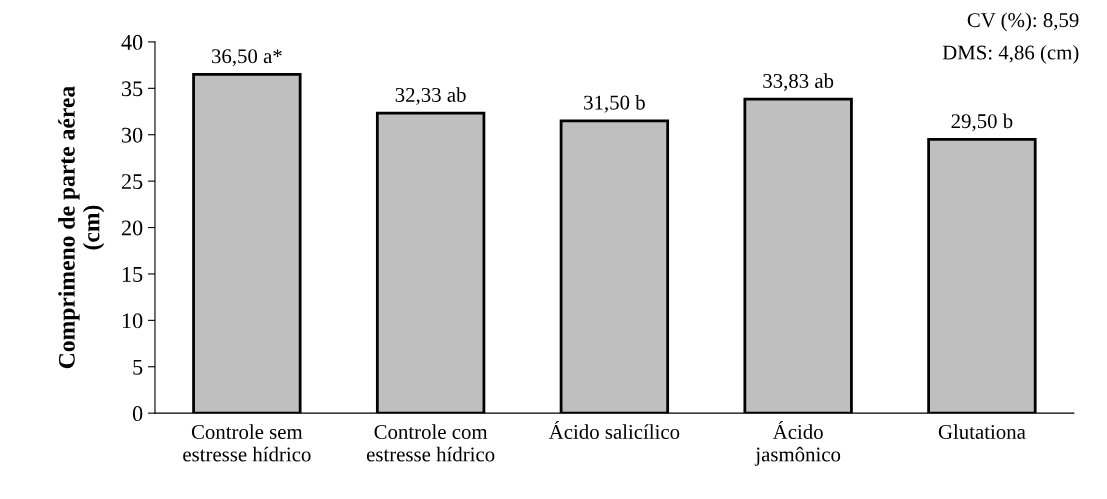 The height and width of the screenshot is (499, 1107). What do you see at coordinates (982, 431) in the screenshot?
I see `x-tick-label: Glutationa` at bounding box center [982, 431].